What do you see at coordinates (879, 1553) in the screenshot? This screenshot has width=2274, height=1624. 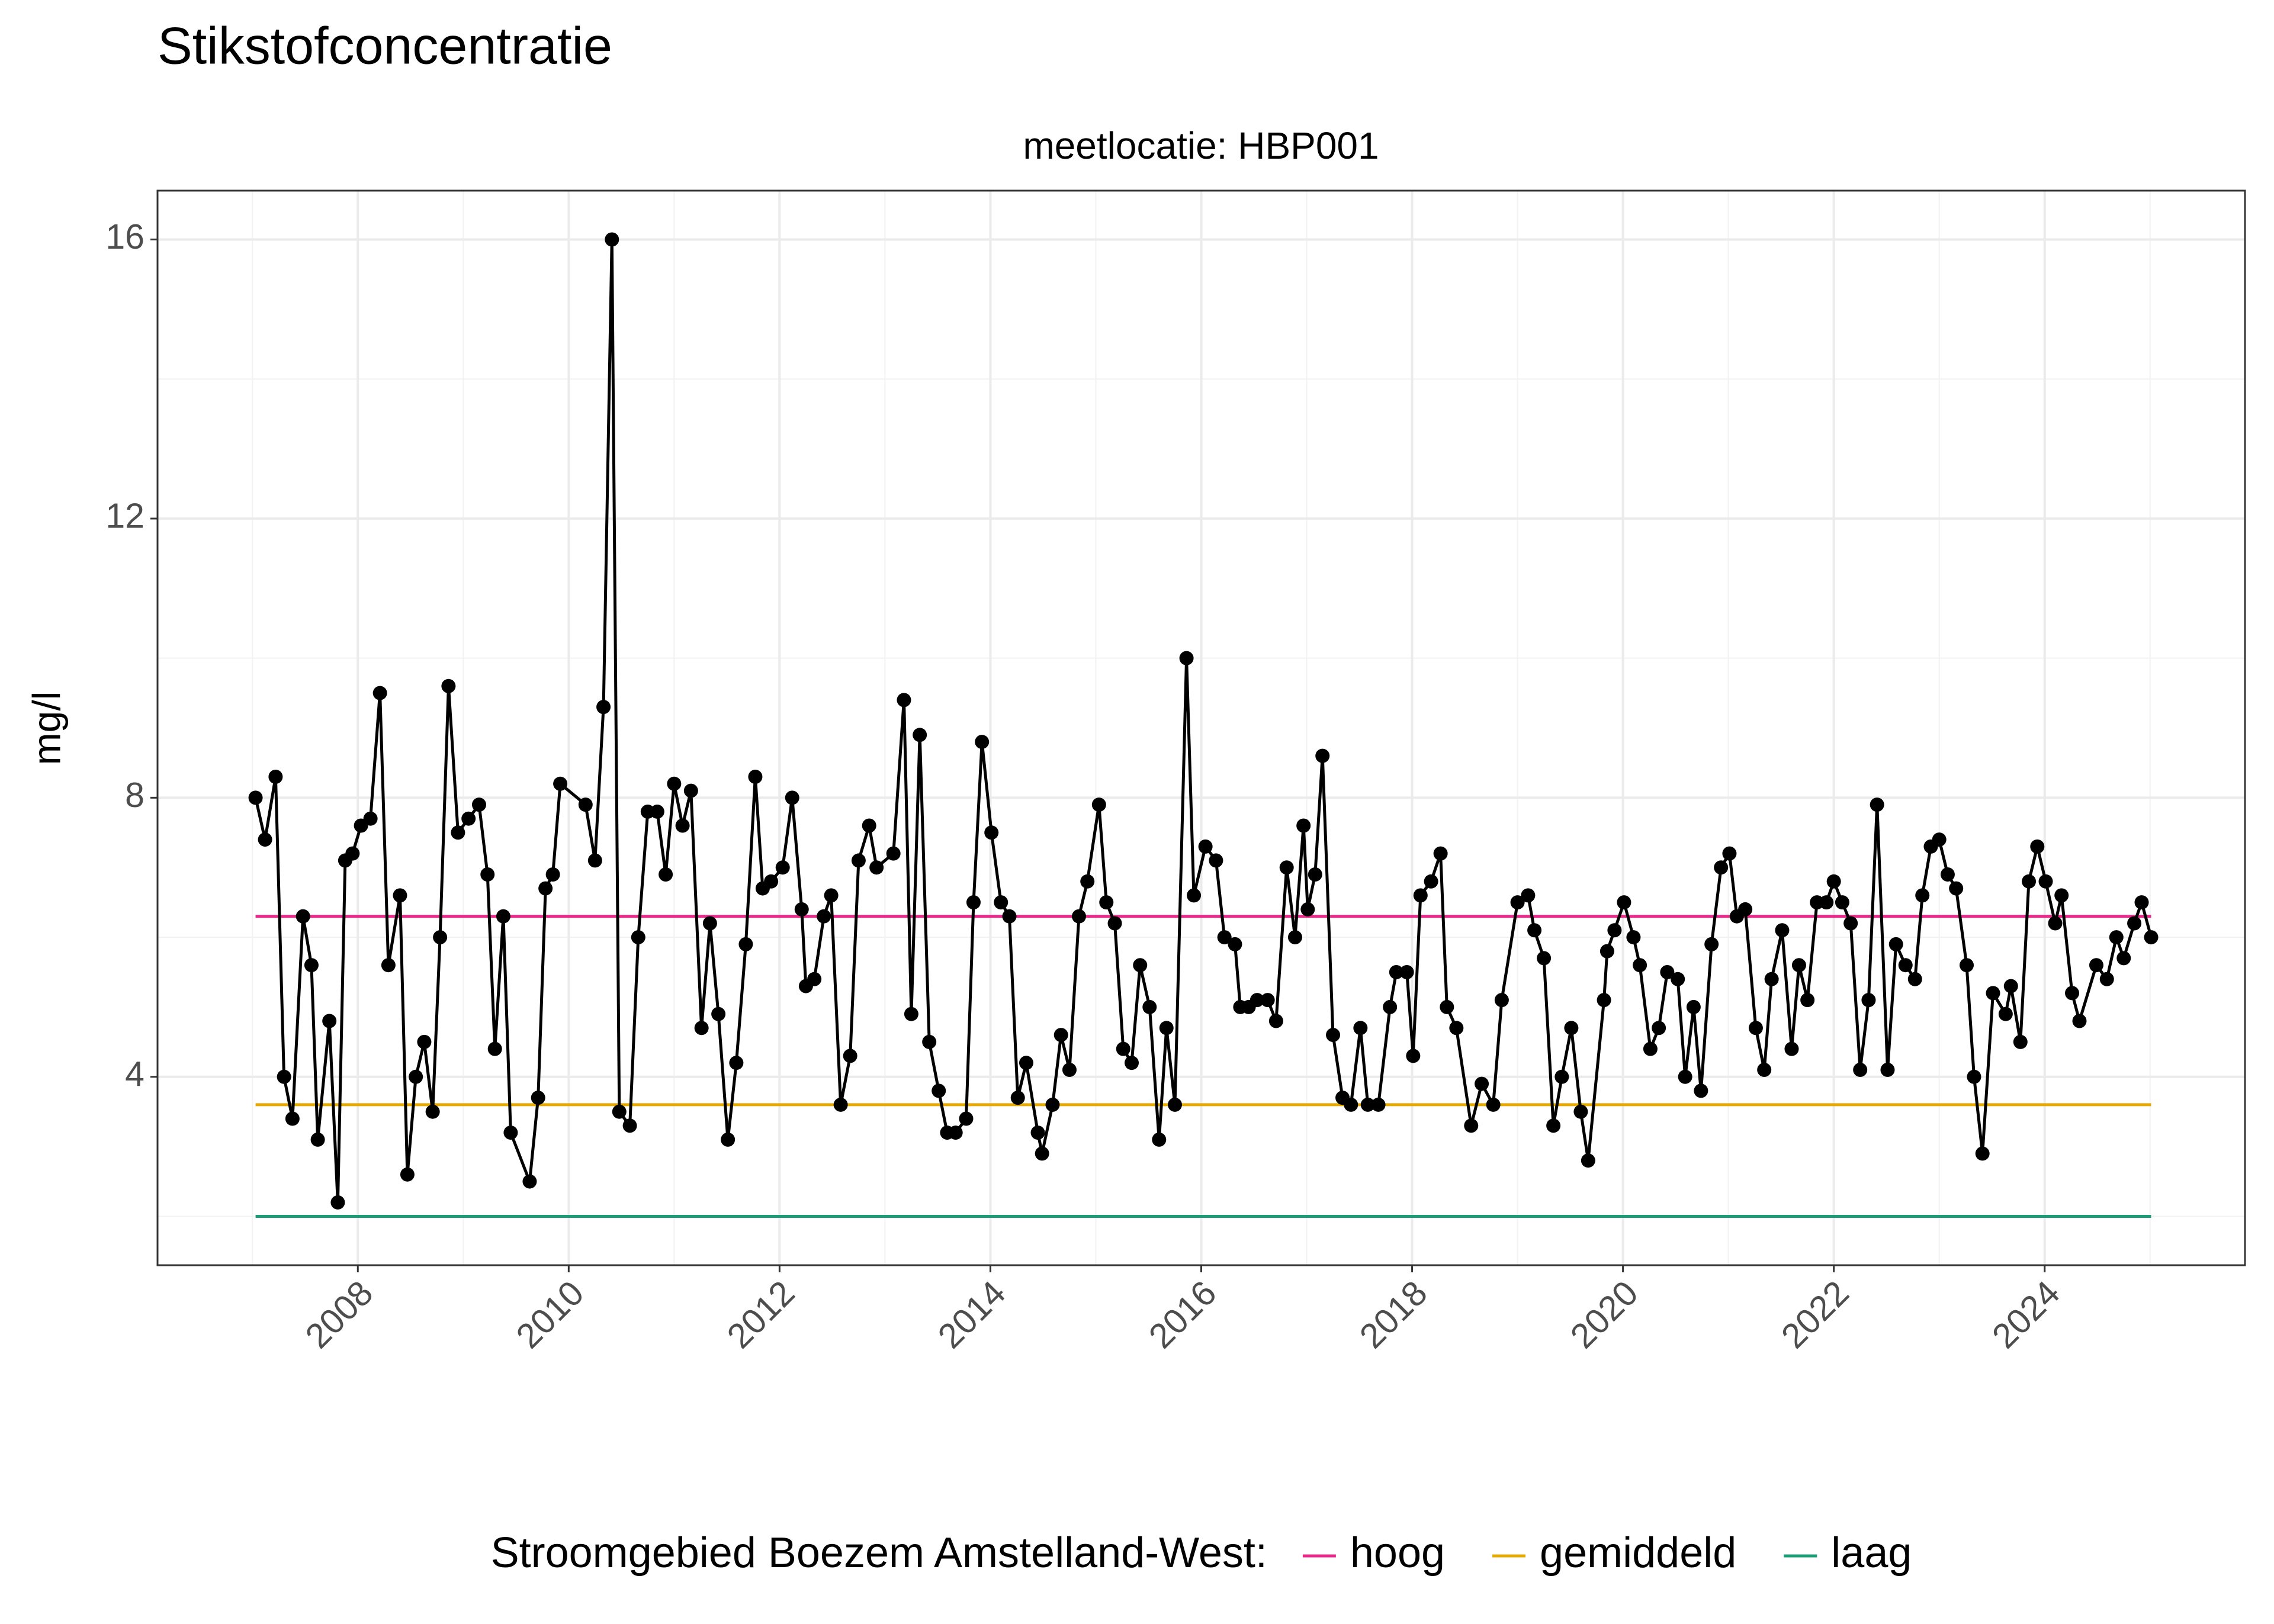 I see `legend-title: Stroomgebied Boezem Amstelland-West:` at bounding box center [879, 1553].